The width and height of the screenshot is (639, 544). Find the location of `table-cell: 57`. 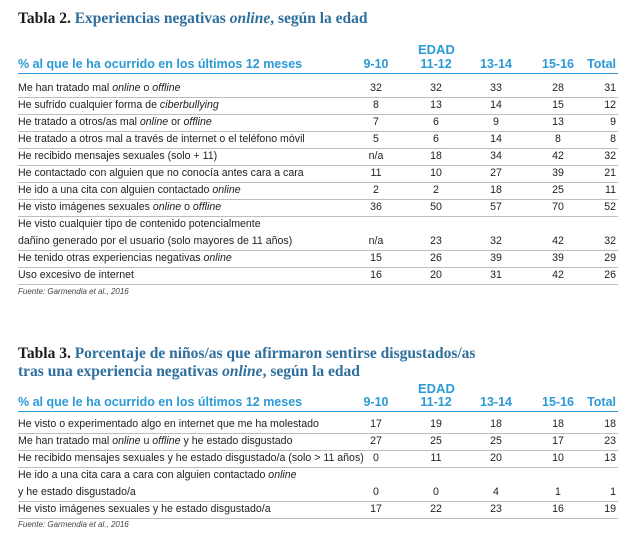

table-cell: 57 is located at coordinates (496, 207).